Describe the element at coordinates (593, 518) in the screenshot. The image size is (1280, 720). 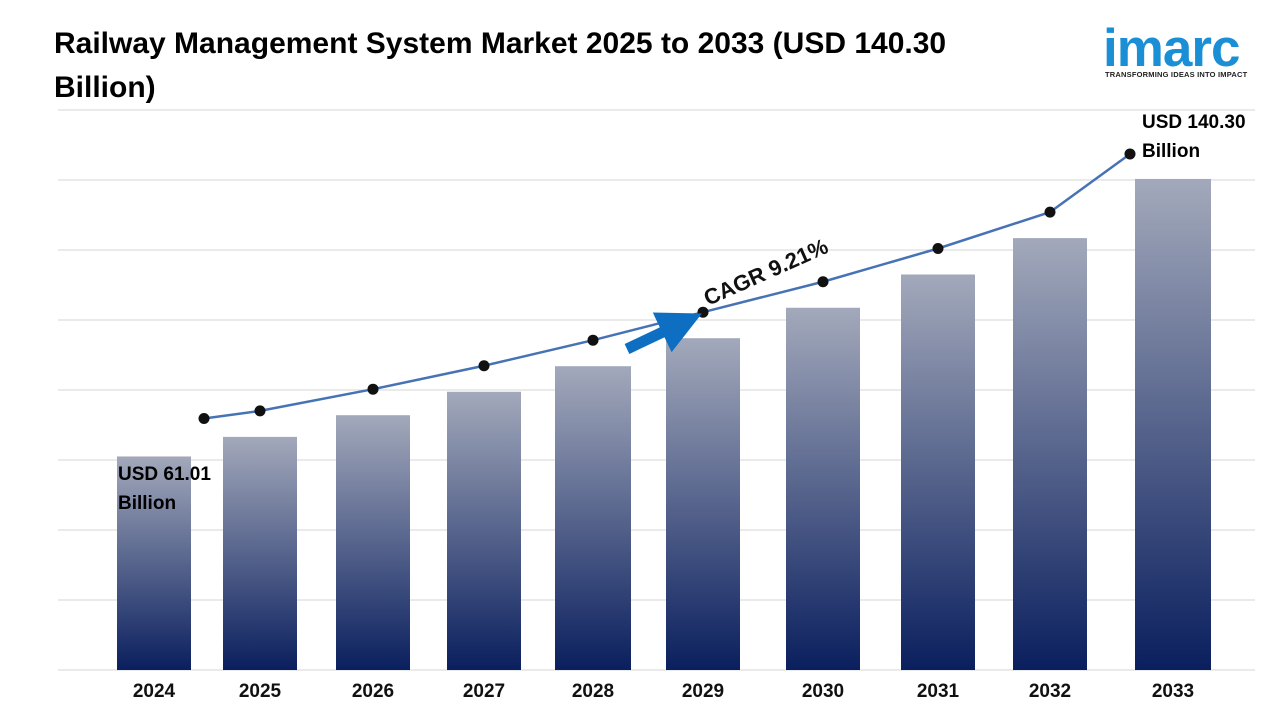
I see `bar-2028` at that location.